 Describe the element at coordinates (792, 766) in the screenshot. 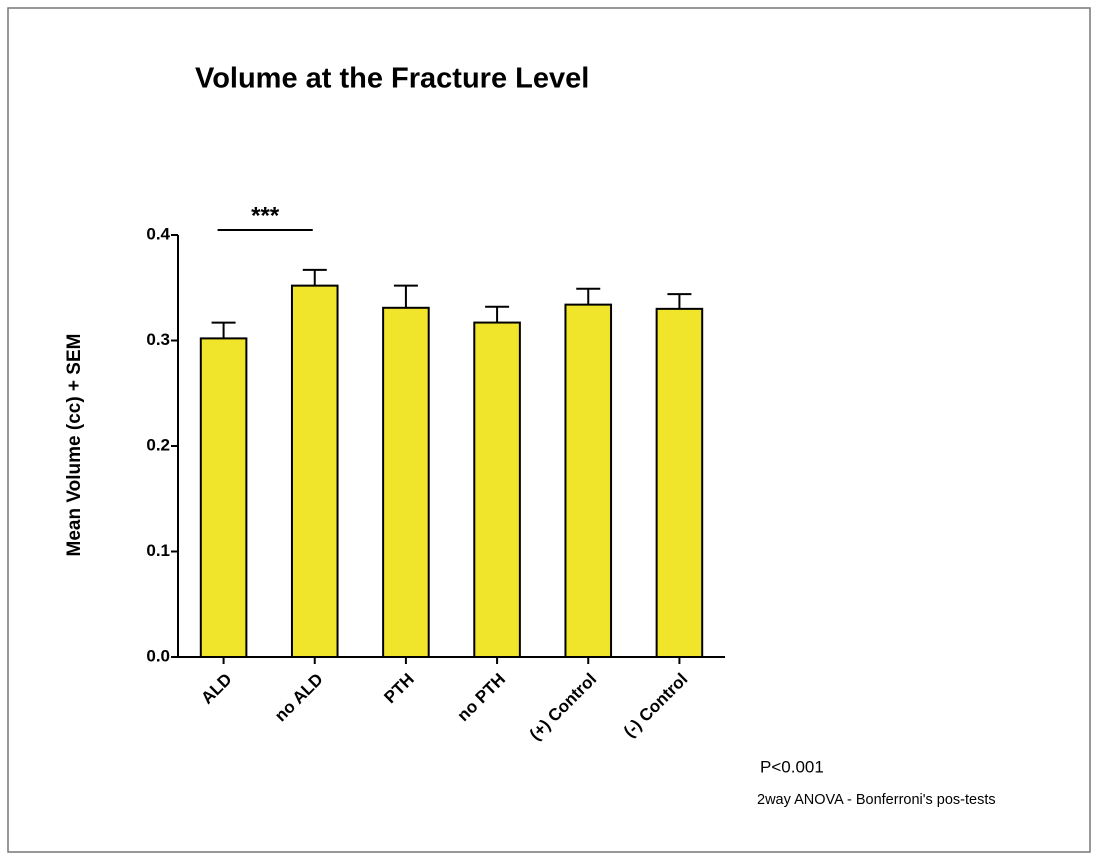

I see `p-value: P<0.001` at that location.